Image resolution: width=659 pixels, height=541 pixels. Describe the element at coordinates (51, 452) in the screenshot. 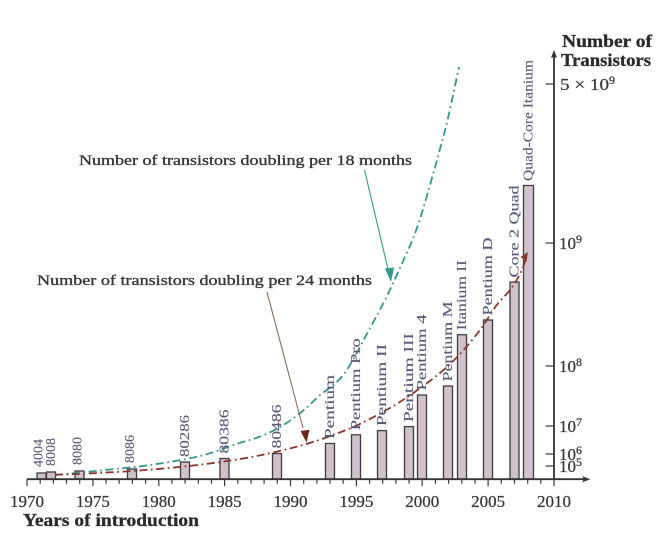

I see `svg-text: 8008` at that location.